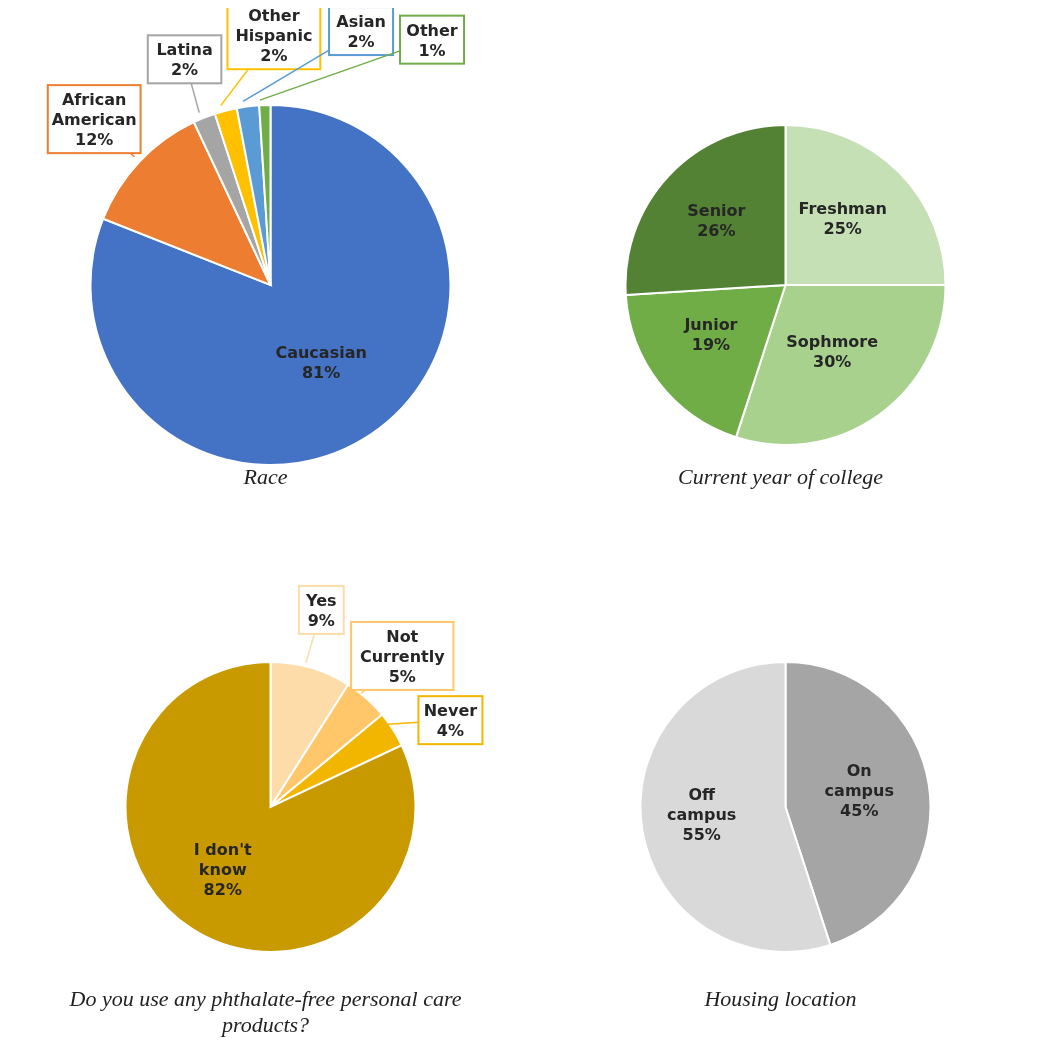 This screenshot has height=1064, width=1047. What do you see at coordinates (702, 804) in the screenshot?
I see `slice-label: Off campus` at bounding box center [702, 804].